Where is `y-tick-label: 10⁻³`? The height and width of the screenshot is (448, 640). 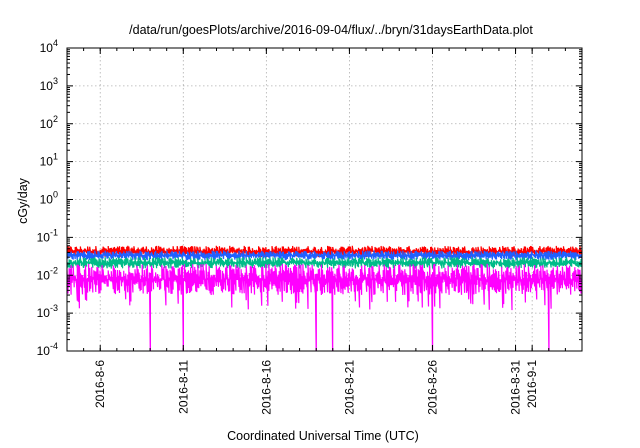
y-tick-label: 10⁻³ is located at coordinates (47, 311).